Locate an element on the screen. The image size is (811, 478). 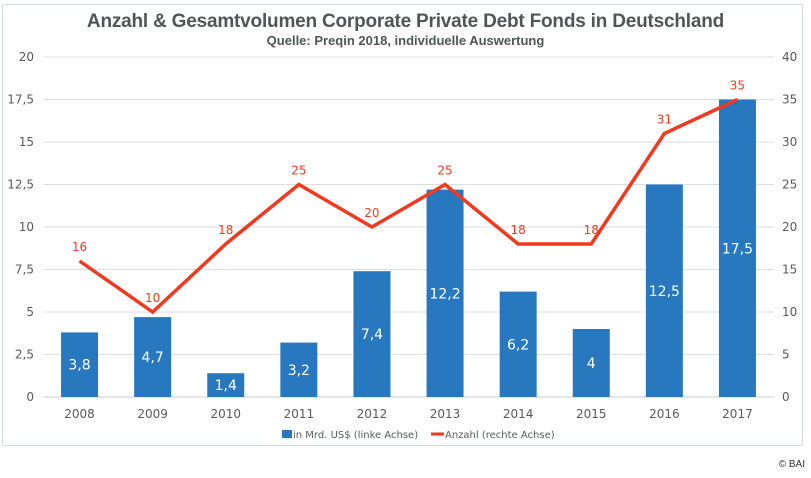
right-axis-tick-label: 15 is located at coordinates (789, 270).